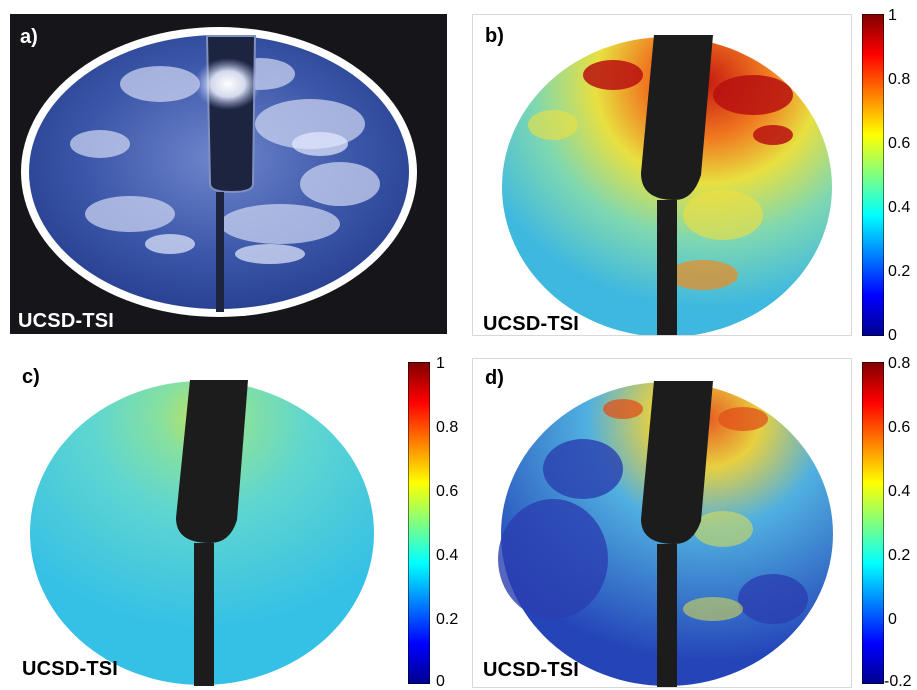 This screenshot has height=690, width=917. I want to click on colorbar-b-tick: 0.6, so click(899, 143).